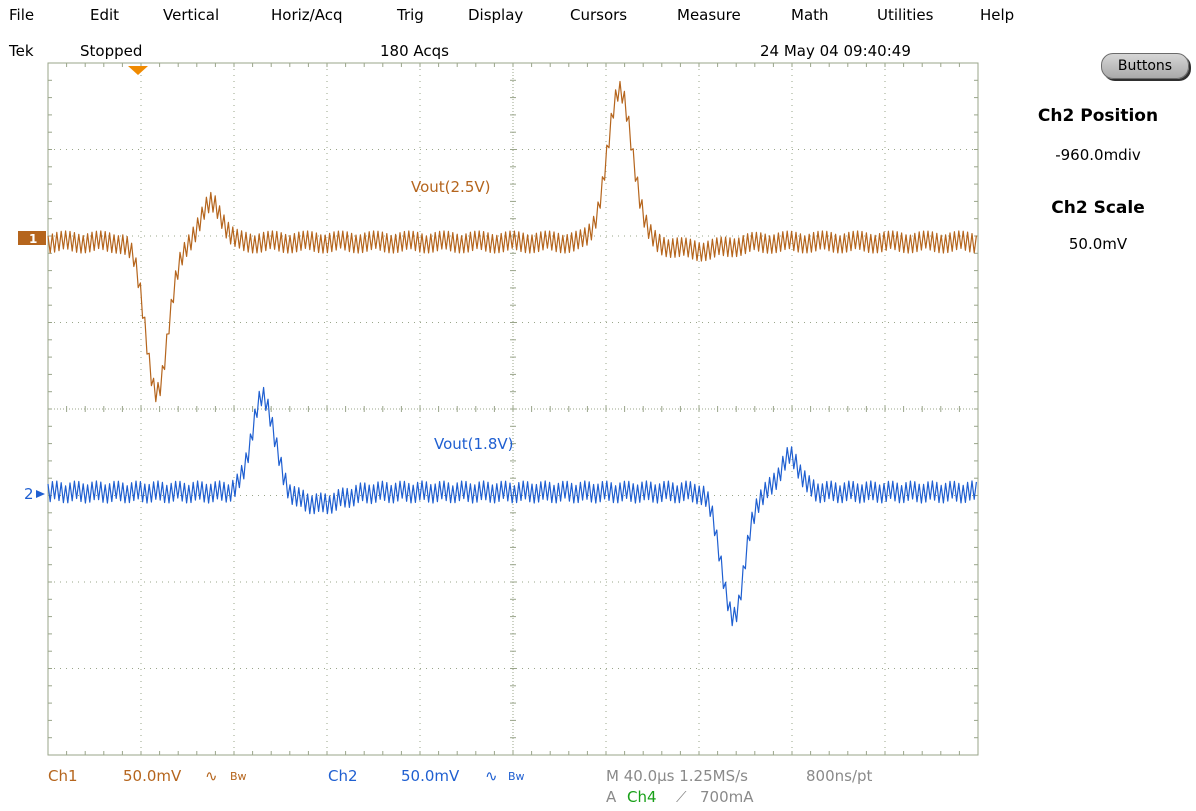 This screenshot has width=1196, height=811. I want to click on ch2-bandwidth-limit: Bw, so click(516, 776).